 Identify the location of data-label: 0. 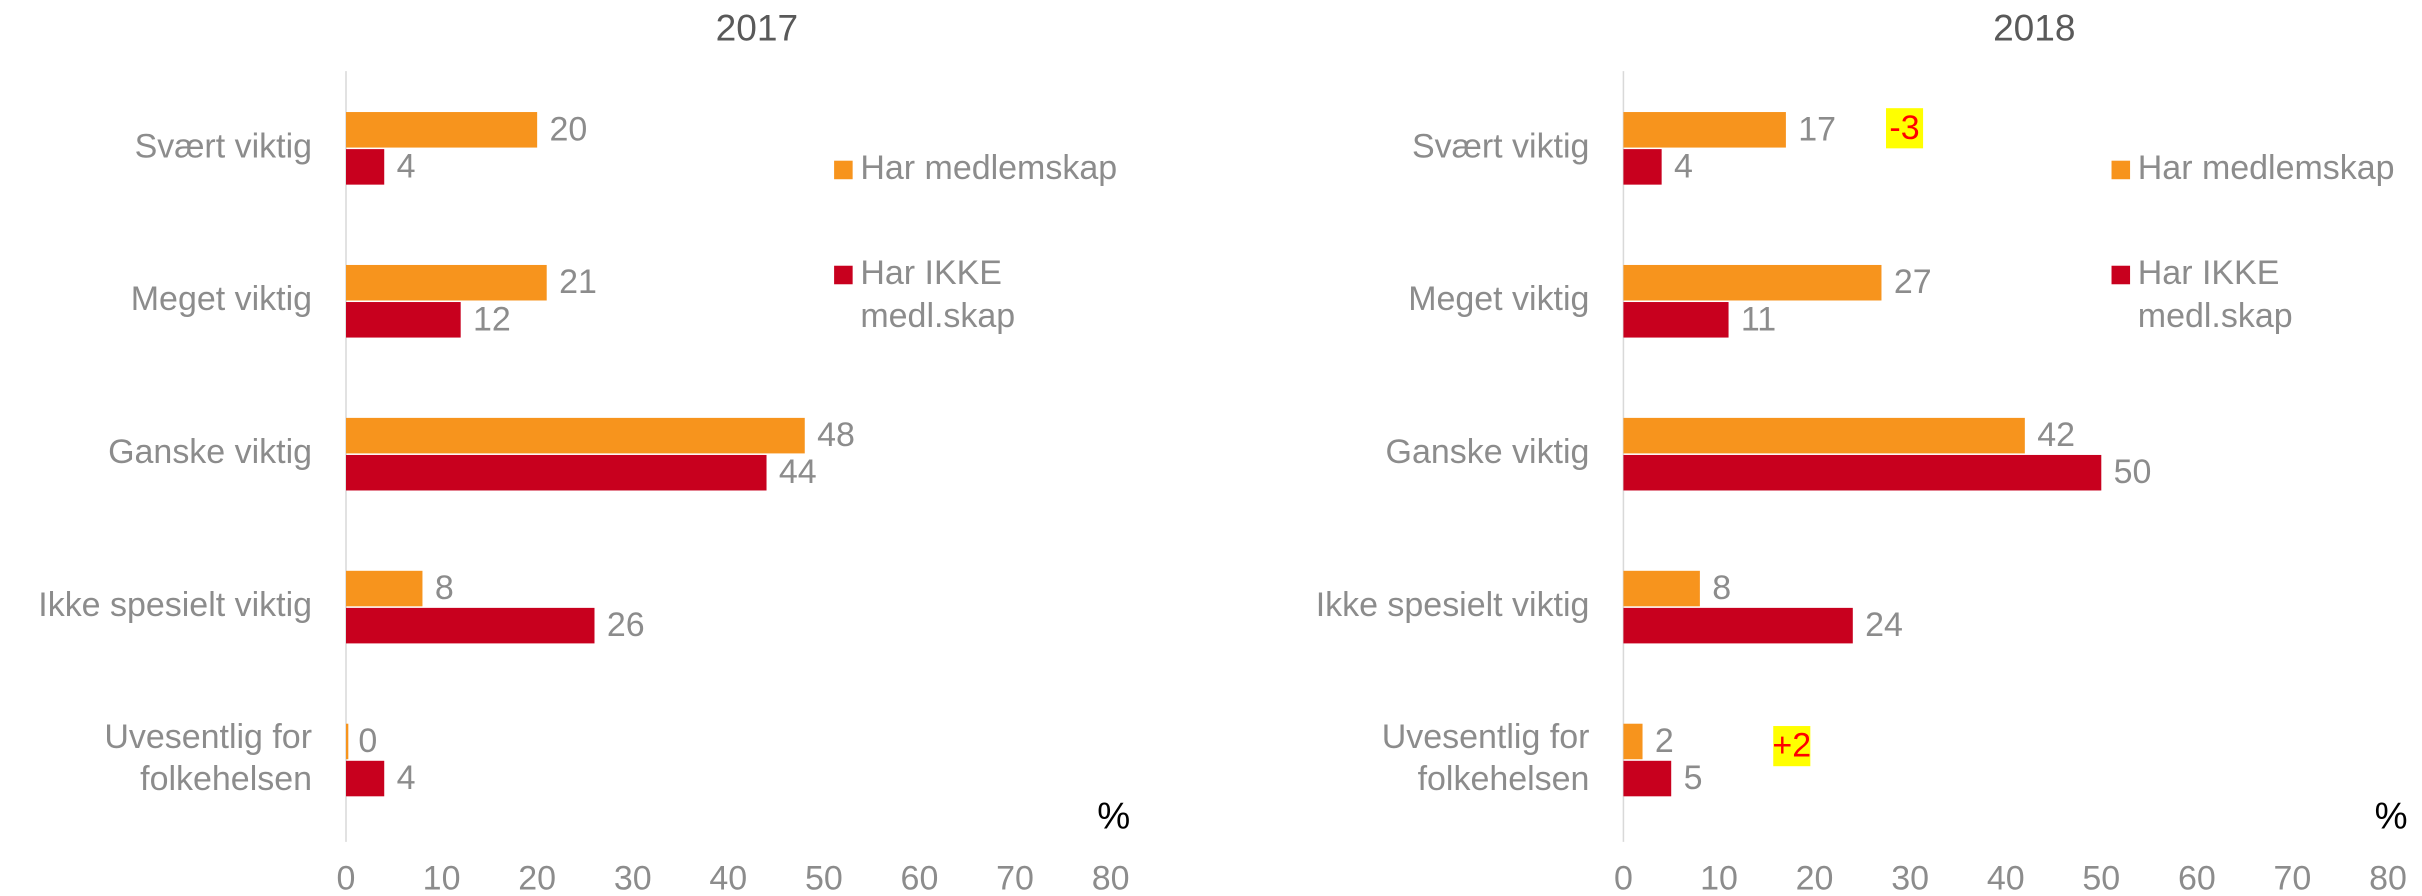
(367, 741).